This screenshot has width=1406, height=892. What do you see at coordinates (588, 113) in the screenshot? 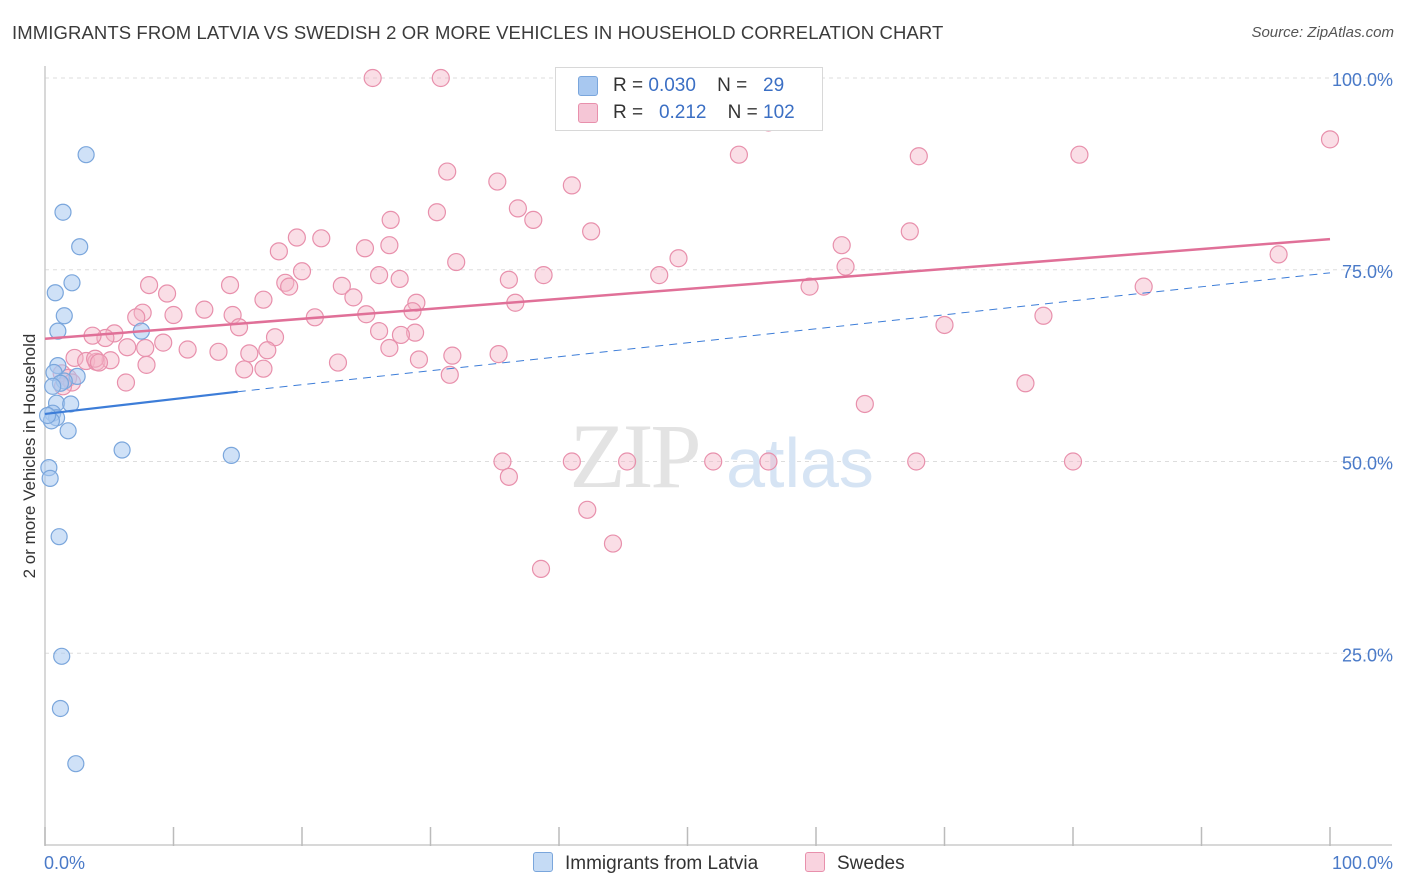
I see `legend-swatch-swedes` at bounding box center [588, 113].